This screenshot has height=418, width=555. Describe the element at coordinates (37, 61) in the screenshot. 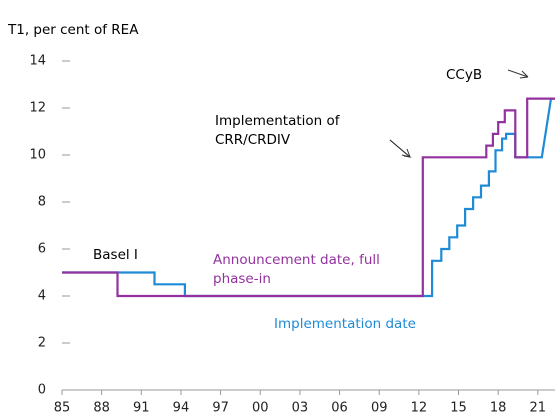

I see `y-tick-label: 14` at that location.